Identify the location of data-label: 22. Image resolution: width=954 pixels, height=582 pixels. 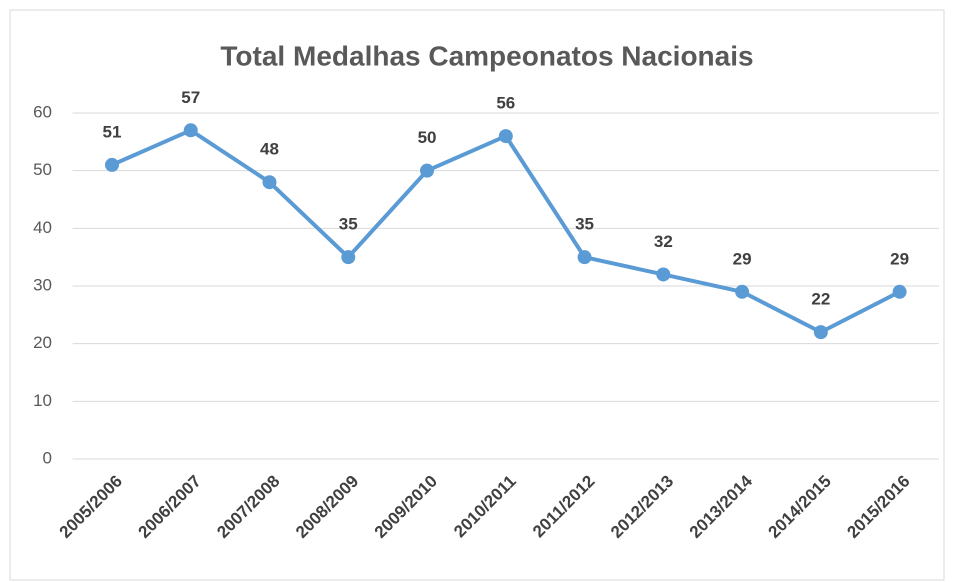
(820, 299).